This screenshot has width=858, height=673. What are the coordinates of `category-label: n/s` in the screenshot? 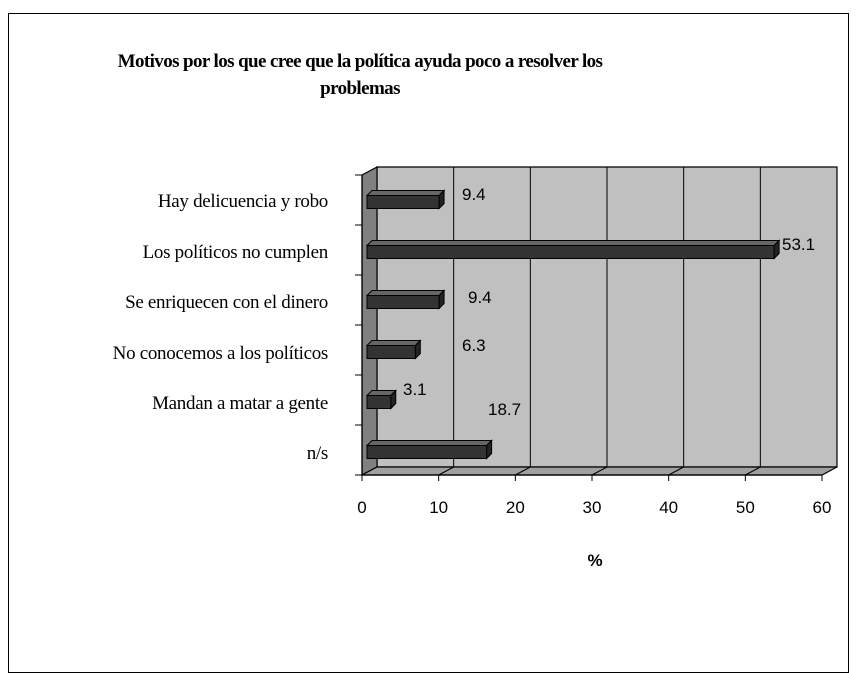 It's located at (317, 453).